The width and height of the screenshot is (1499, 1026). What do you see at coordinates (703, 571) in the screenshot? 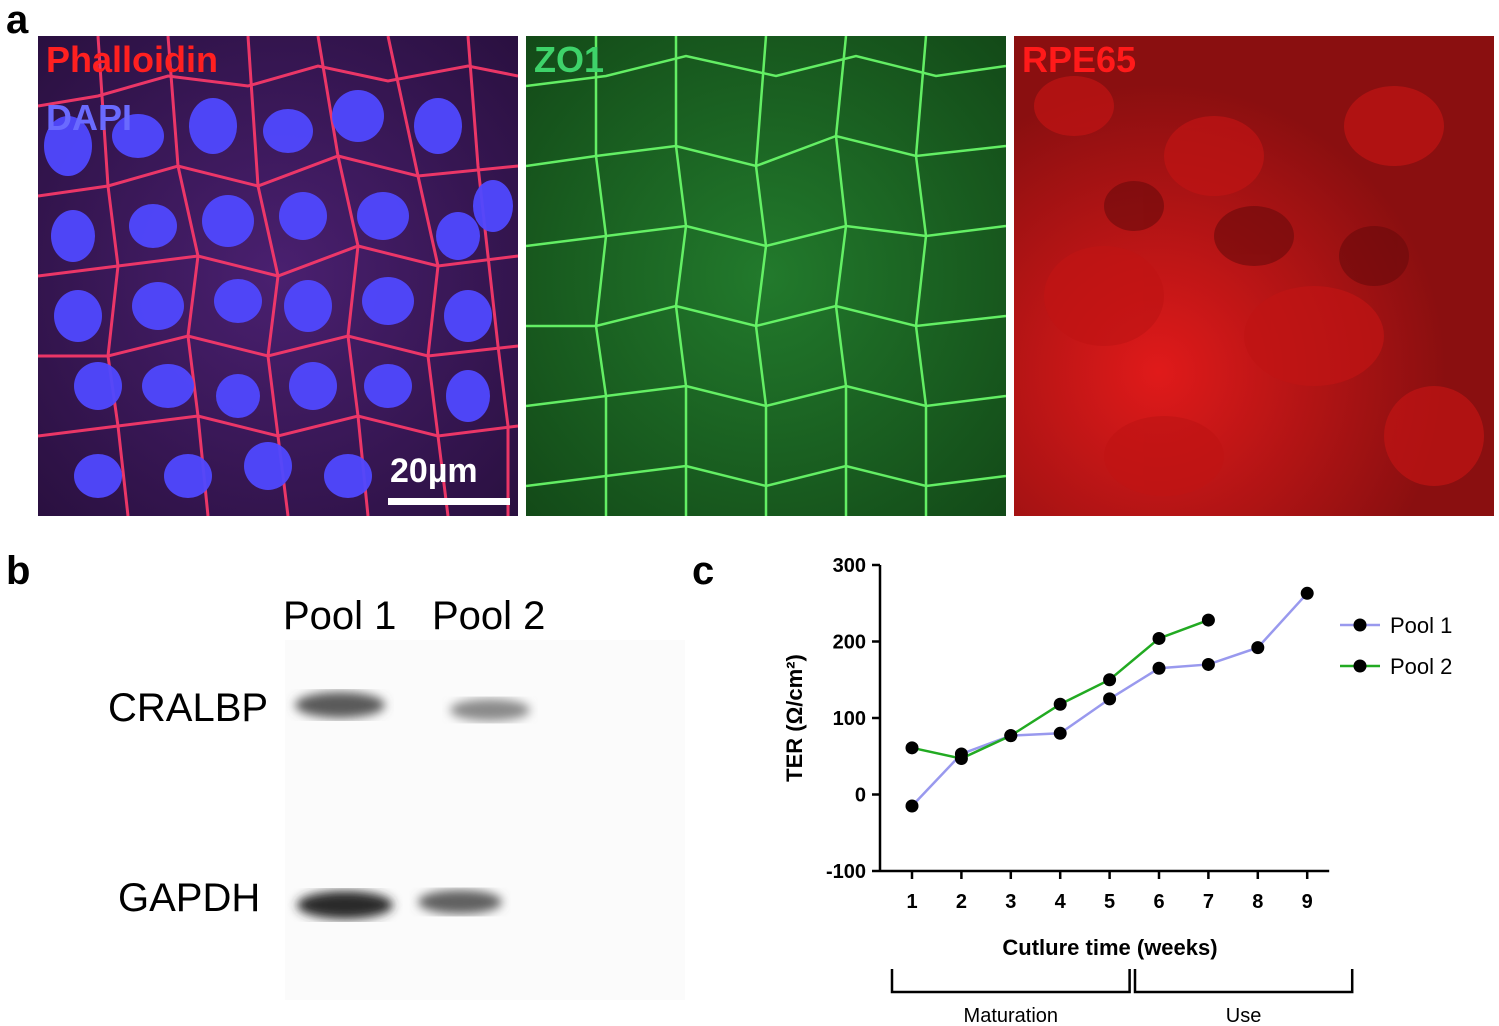
I see `panel-letter-c: c` at bounding box center [703, 571].